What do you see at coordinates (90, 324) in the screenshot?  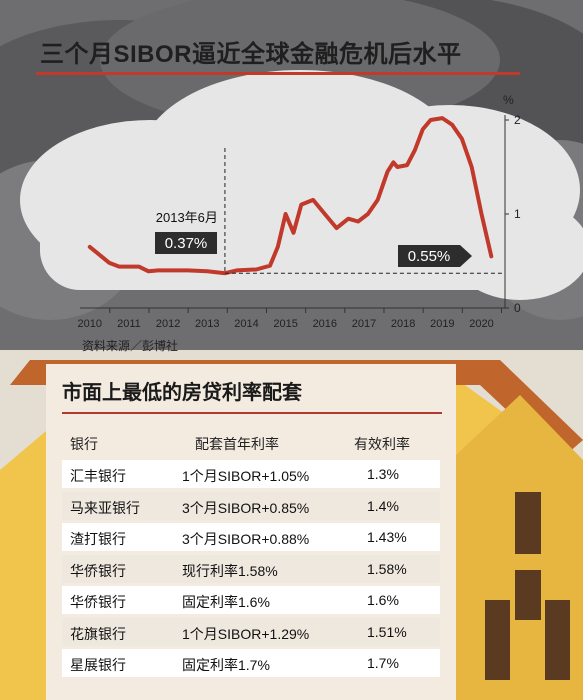 I see `x-tick-label: 2010` at bounding box center [90, 324].